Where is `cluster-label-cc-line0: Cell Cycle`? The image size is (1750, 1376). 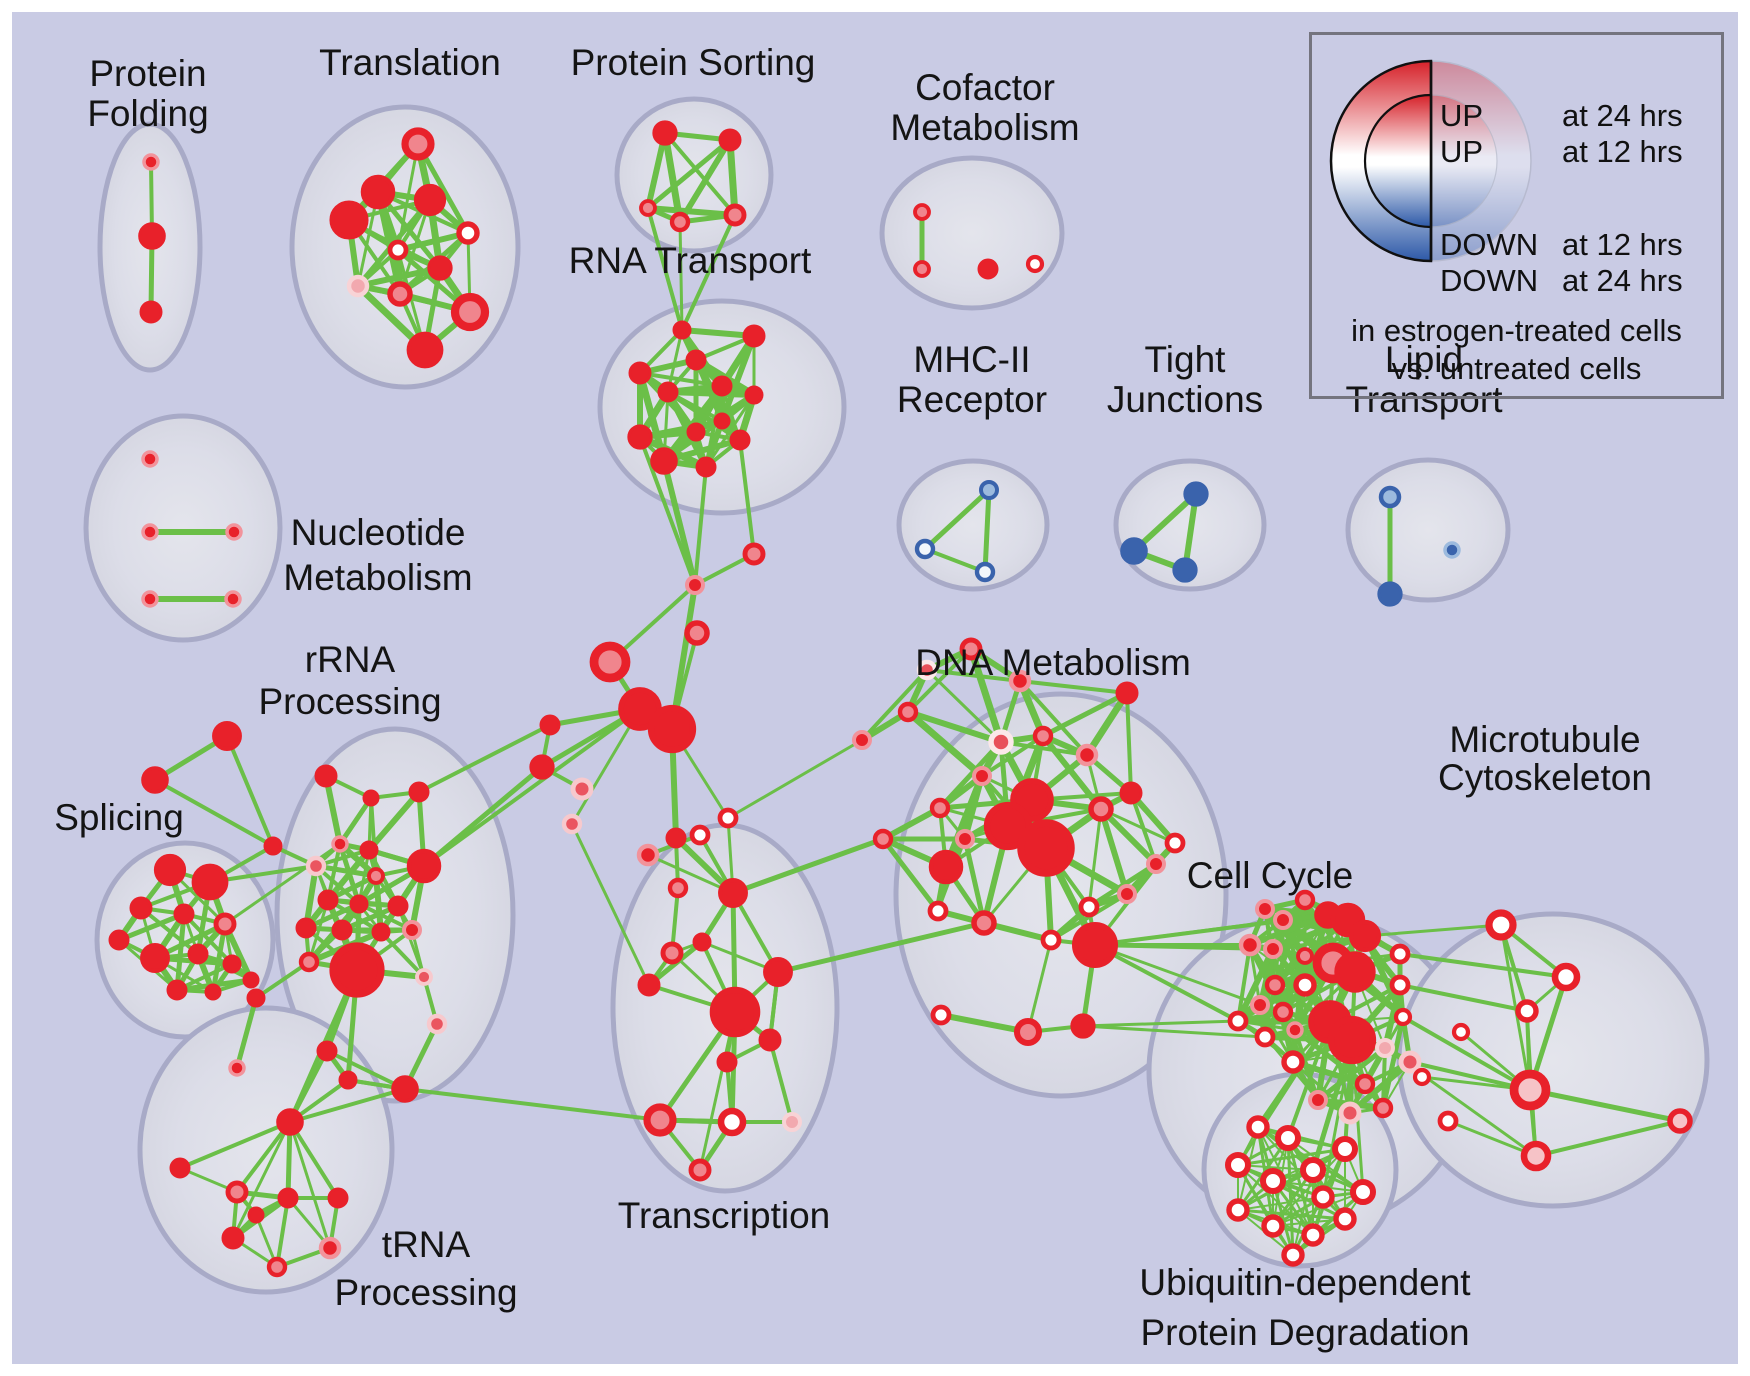 cluster-label-cc-line0: Cell Cycle is located at coordinates (1270, 875).